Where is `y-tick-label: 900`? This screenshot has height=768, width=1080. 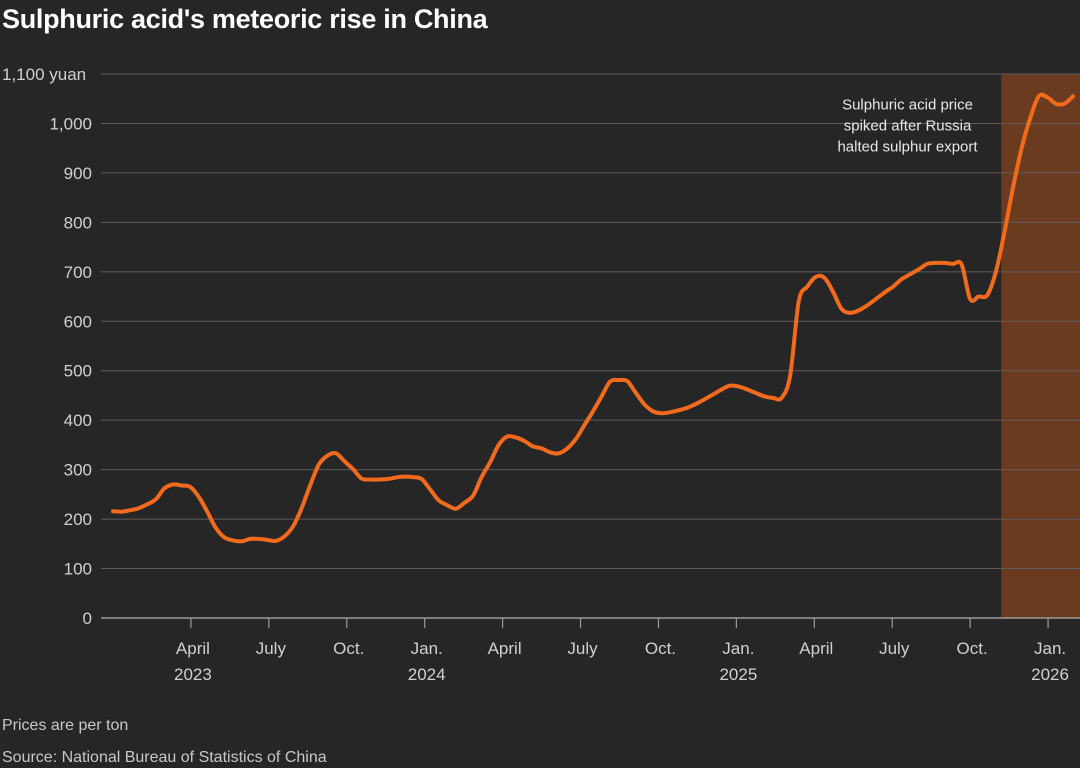 y-tick-label: 900 is located at coordinates (78, 173).